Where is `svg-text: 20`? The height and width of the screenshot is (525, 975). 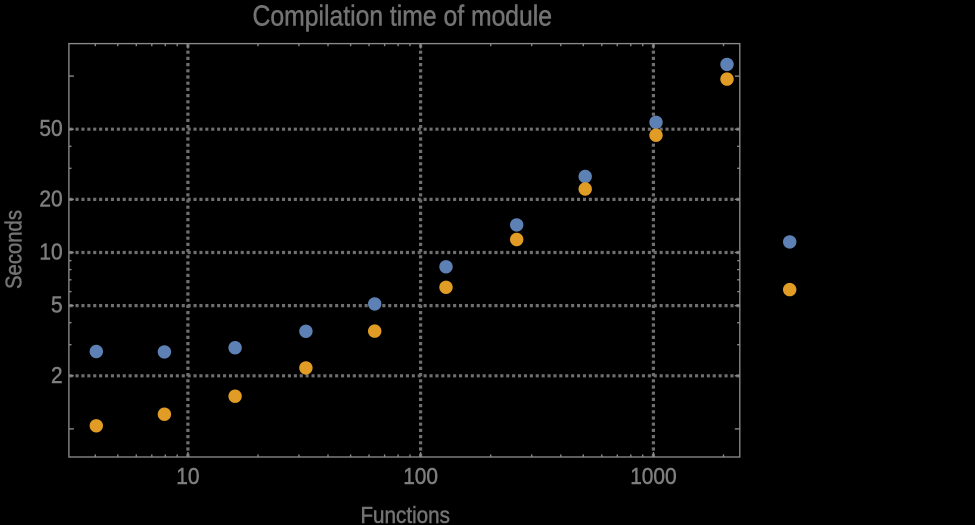
svg-text: 20 is located at coordinates (50, 198).